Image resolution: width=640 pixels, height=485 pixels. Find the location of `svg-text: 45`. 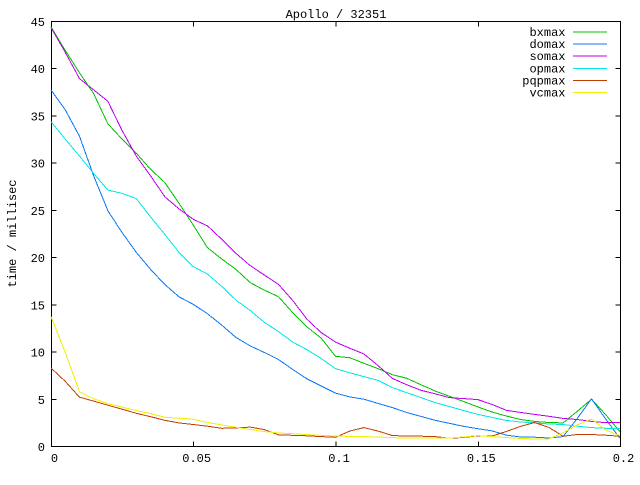

svg-text: 45 is located at coordinates (38, 23).